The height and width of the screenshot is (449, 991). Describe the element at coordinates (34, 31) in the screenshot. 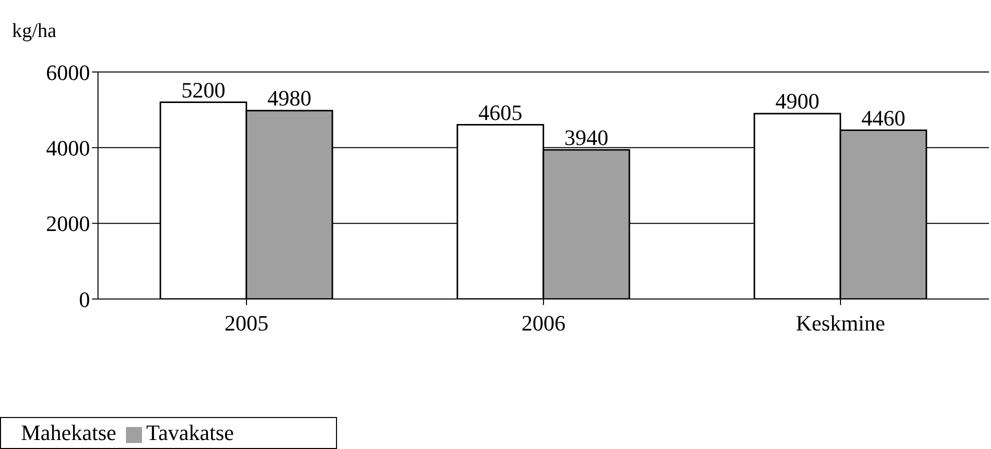

I see `y-axis-title: kg/ha` at that location.